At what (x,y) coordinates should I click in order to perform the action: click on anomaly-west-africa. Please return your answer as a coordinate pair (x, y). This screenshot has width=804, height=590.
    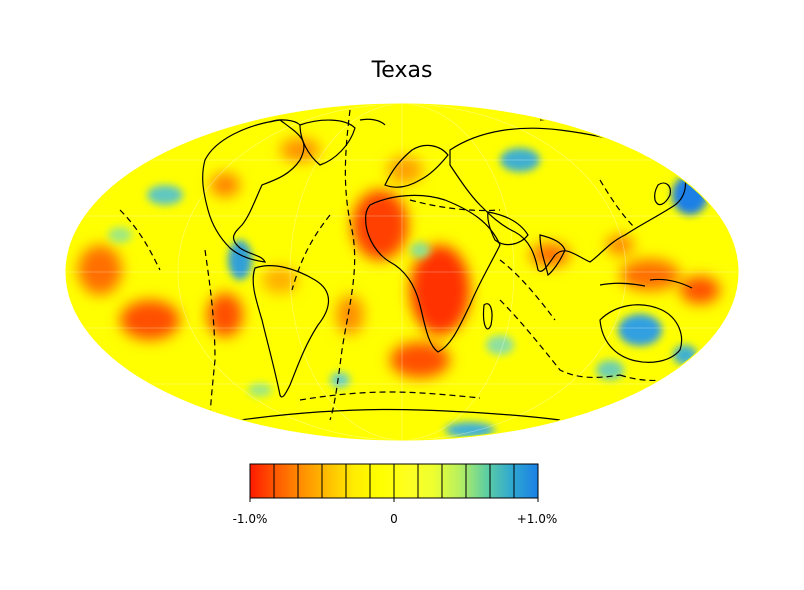
    Looking at the image, I should click on (380, 225).